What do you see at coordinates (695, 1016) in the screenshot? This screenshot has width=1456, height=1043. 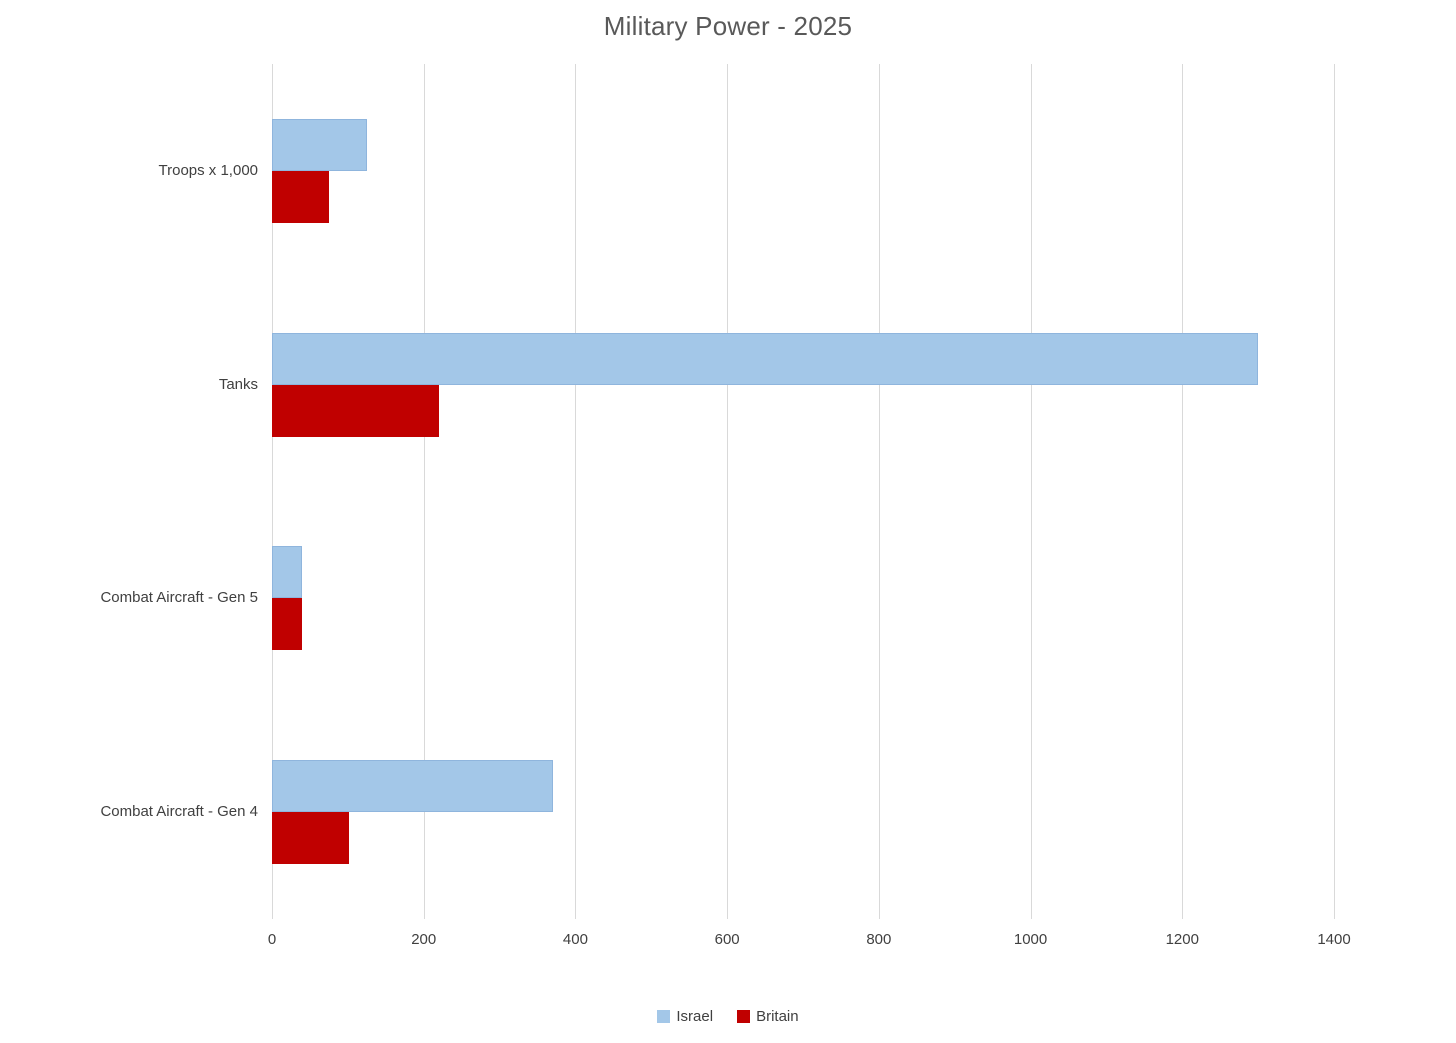 I see `legend-label-israel: Israel` at bounding box center [695, 1016].